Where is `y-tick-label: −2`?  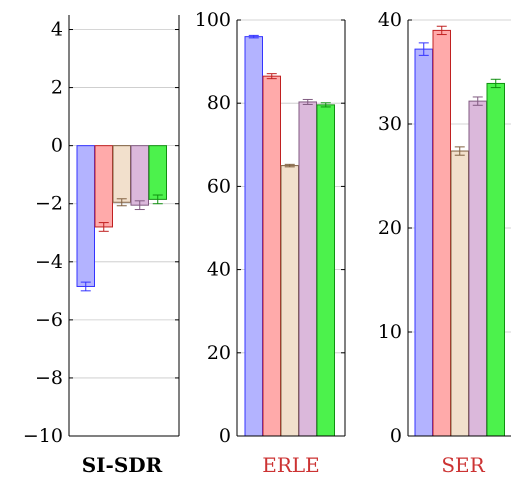
y-tick-label: −2 is located at coordinates (49, 204).